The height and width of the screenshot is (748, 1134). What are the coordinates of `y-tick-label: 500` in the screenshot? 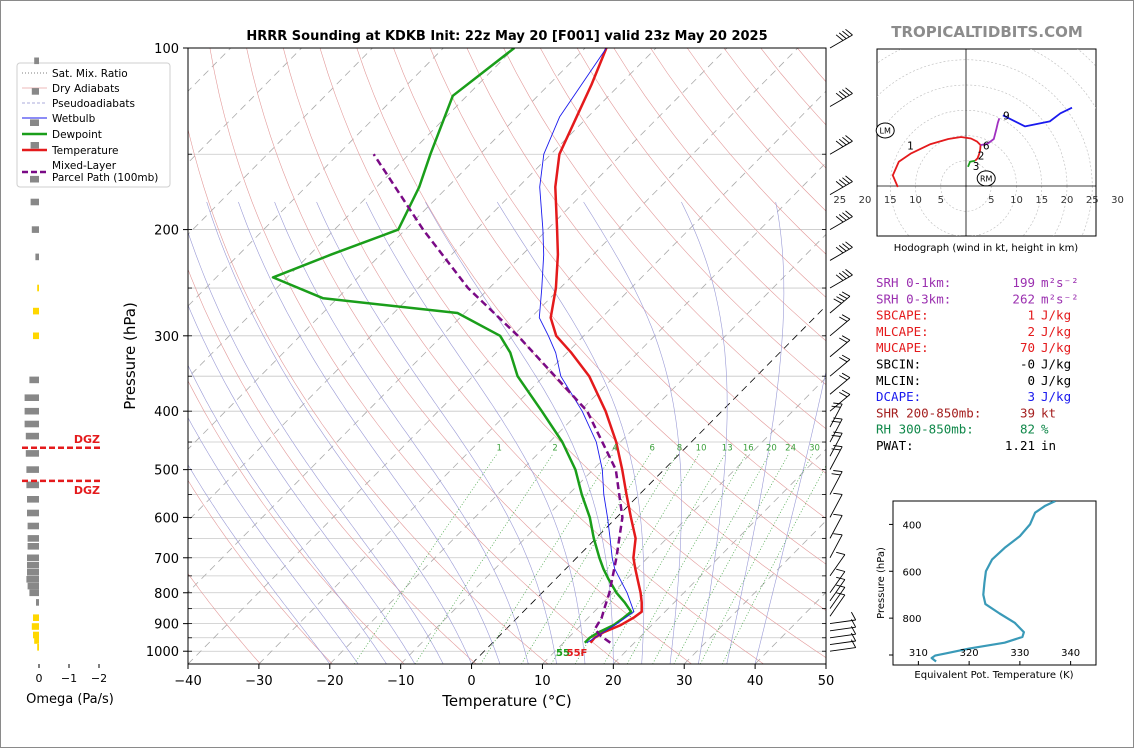 It's located at (166, 471).